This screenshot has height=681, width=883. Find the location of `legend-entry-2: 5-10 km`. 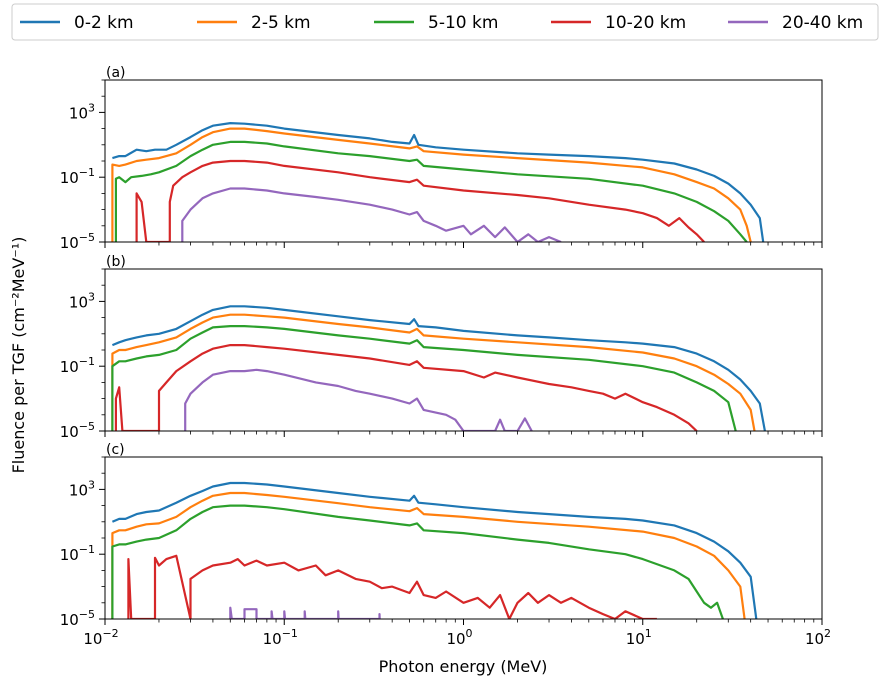

legend-entry-2: 5-10 km is located at coordinates (436, 23).